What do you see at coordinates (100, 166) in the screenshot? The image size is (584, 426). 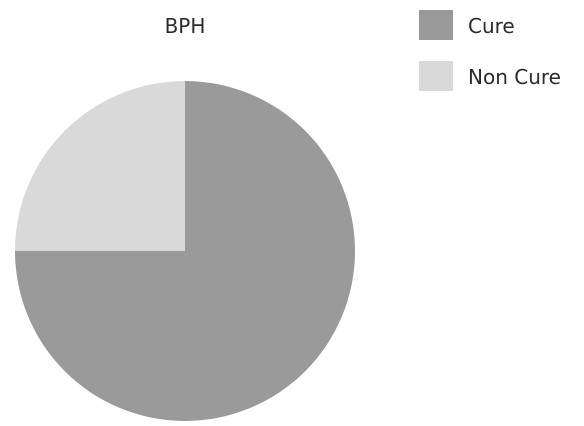 I see `pie-slice-non-cure` at bounding box center [100, 166].